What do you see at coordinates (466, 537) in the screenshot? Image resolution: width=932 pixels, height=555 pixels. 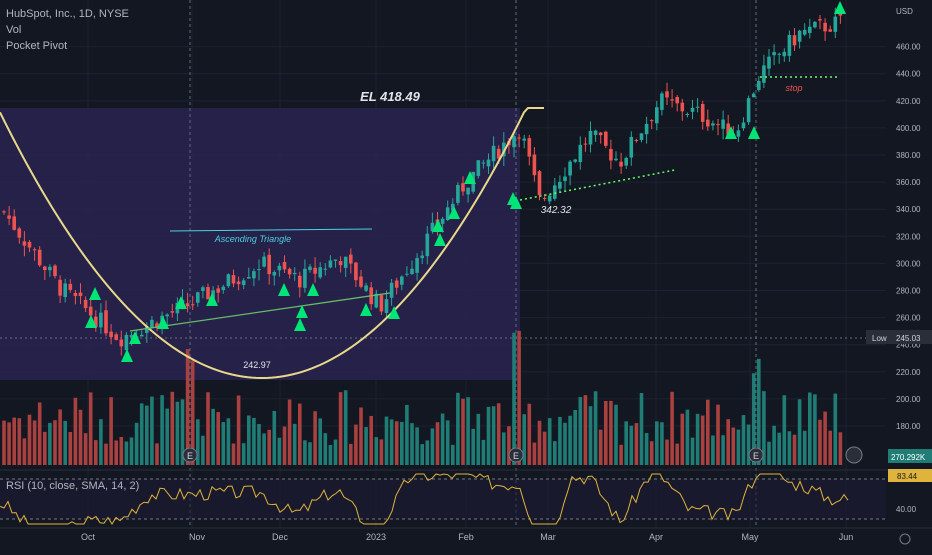 I see `time-tick-label: Feb` at bounding box center [466, 537].